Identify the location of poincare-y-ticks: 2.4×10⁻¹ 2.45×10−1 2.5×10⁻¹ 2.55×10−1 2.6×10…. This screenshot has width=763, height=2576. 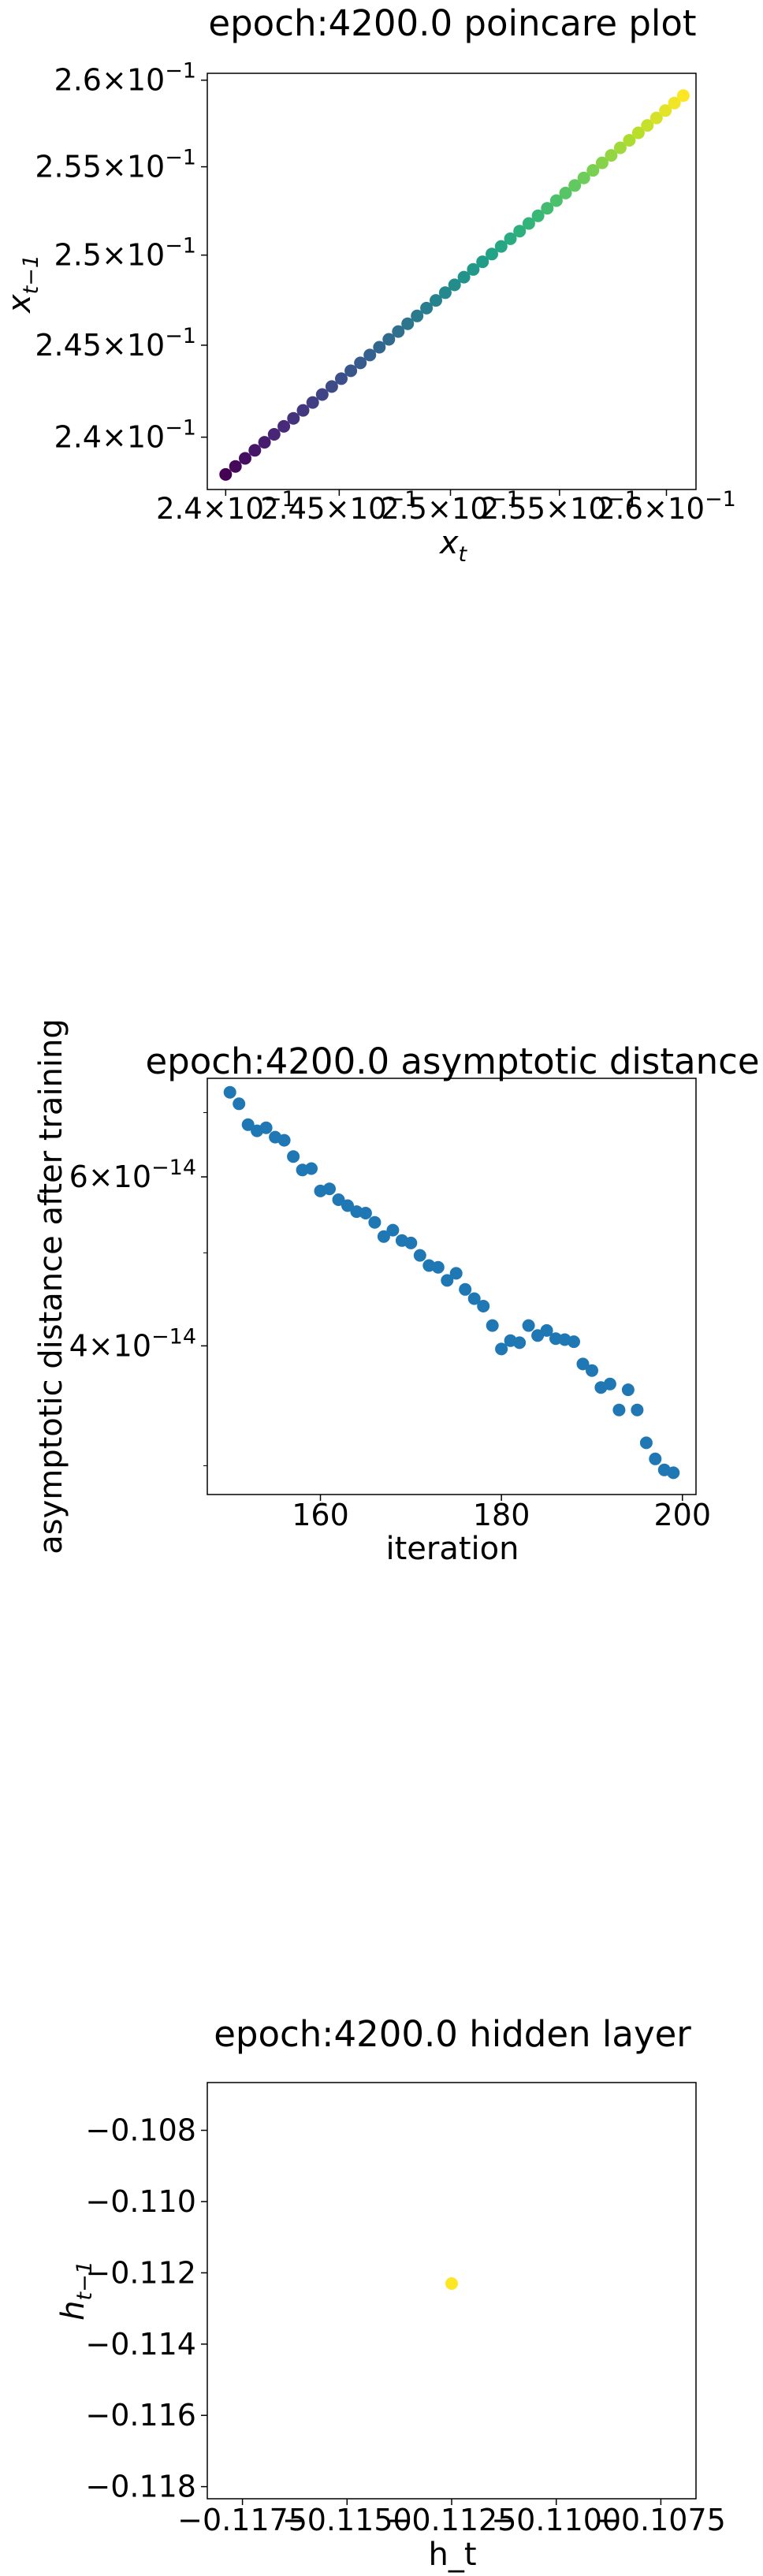
(121, 257).